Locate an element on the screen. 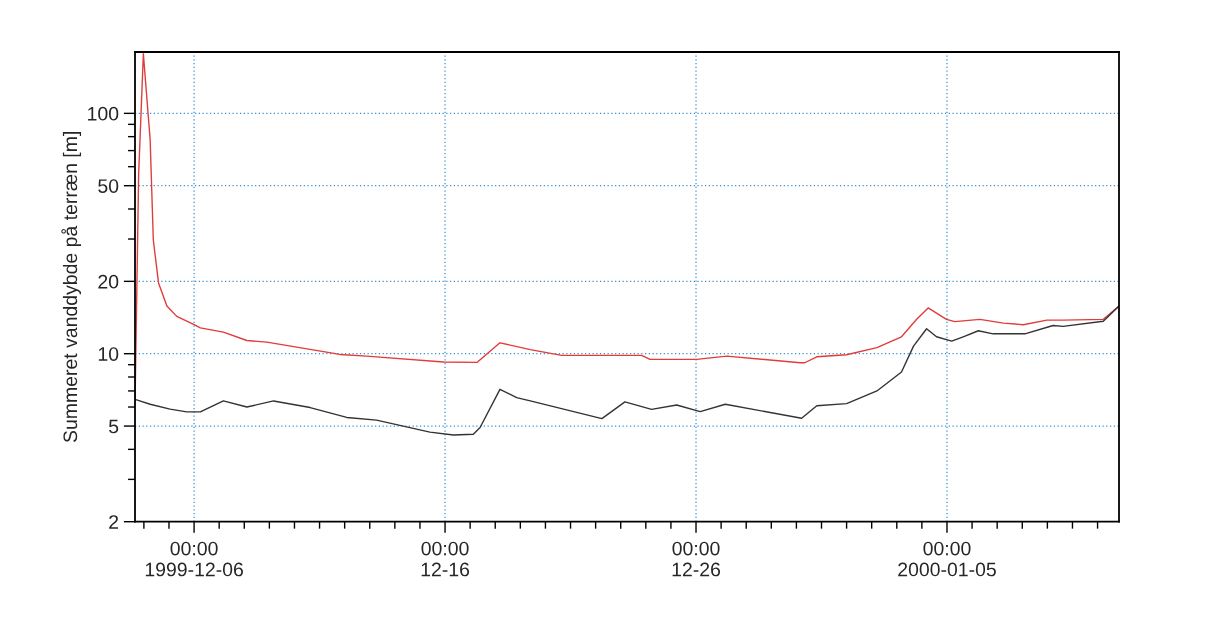 This screenshot has height=644, width=1215. x-tick-label: 00:00 12-26 is located at coordinates (696, 559).